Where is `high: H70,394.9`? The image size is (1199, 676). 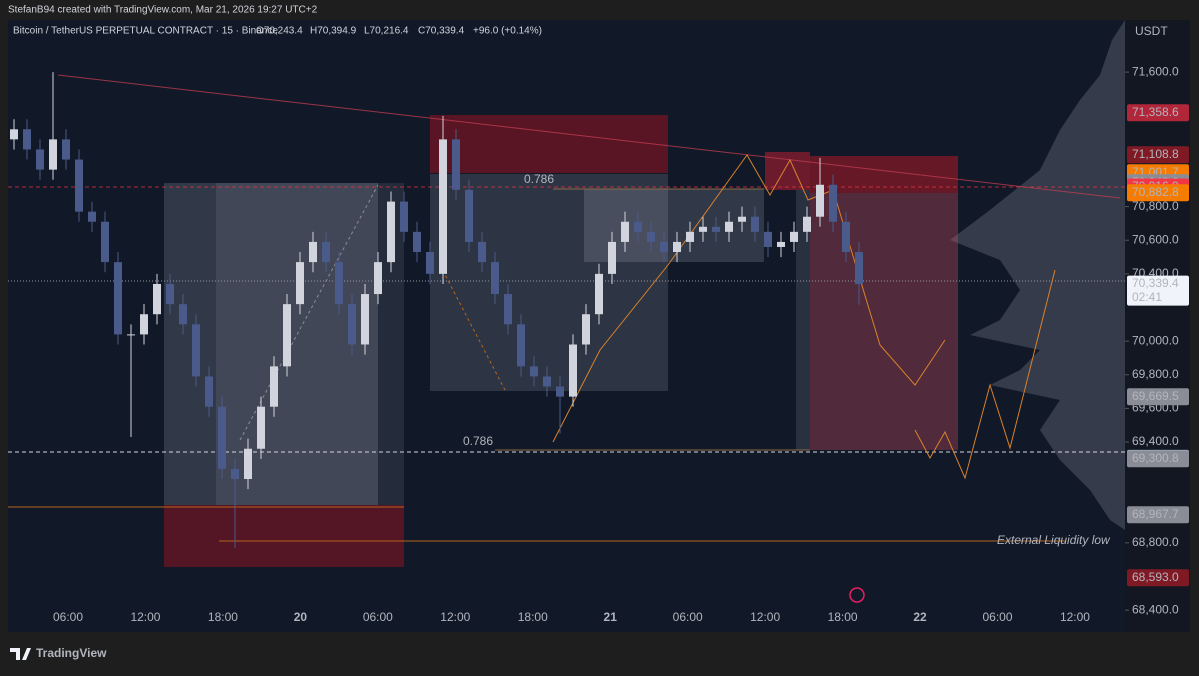 high: H70,394.9 is located at coordinates (333, 31).